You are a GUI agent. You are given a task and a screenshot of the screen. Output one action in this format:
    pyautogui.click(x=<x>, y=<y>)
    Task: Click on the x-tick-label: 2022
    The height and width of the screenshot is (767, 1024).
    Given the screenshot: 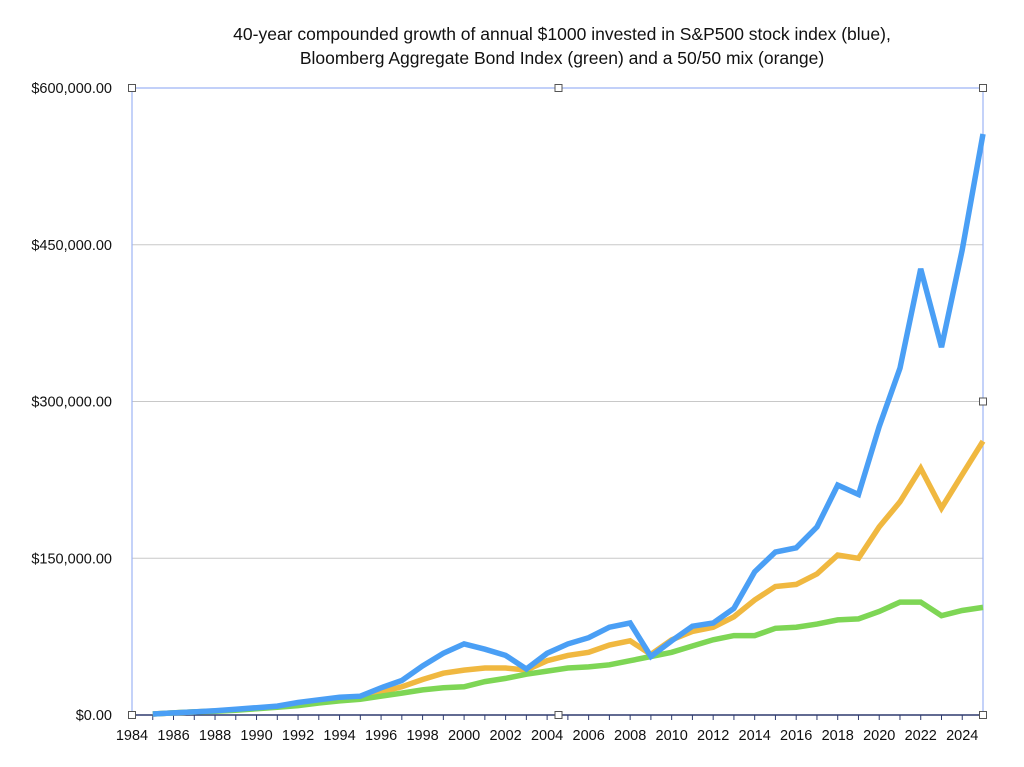 What is the action you would take?
    pyautogui.click(x=921, y=736)
    